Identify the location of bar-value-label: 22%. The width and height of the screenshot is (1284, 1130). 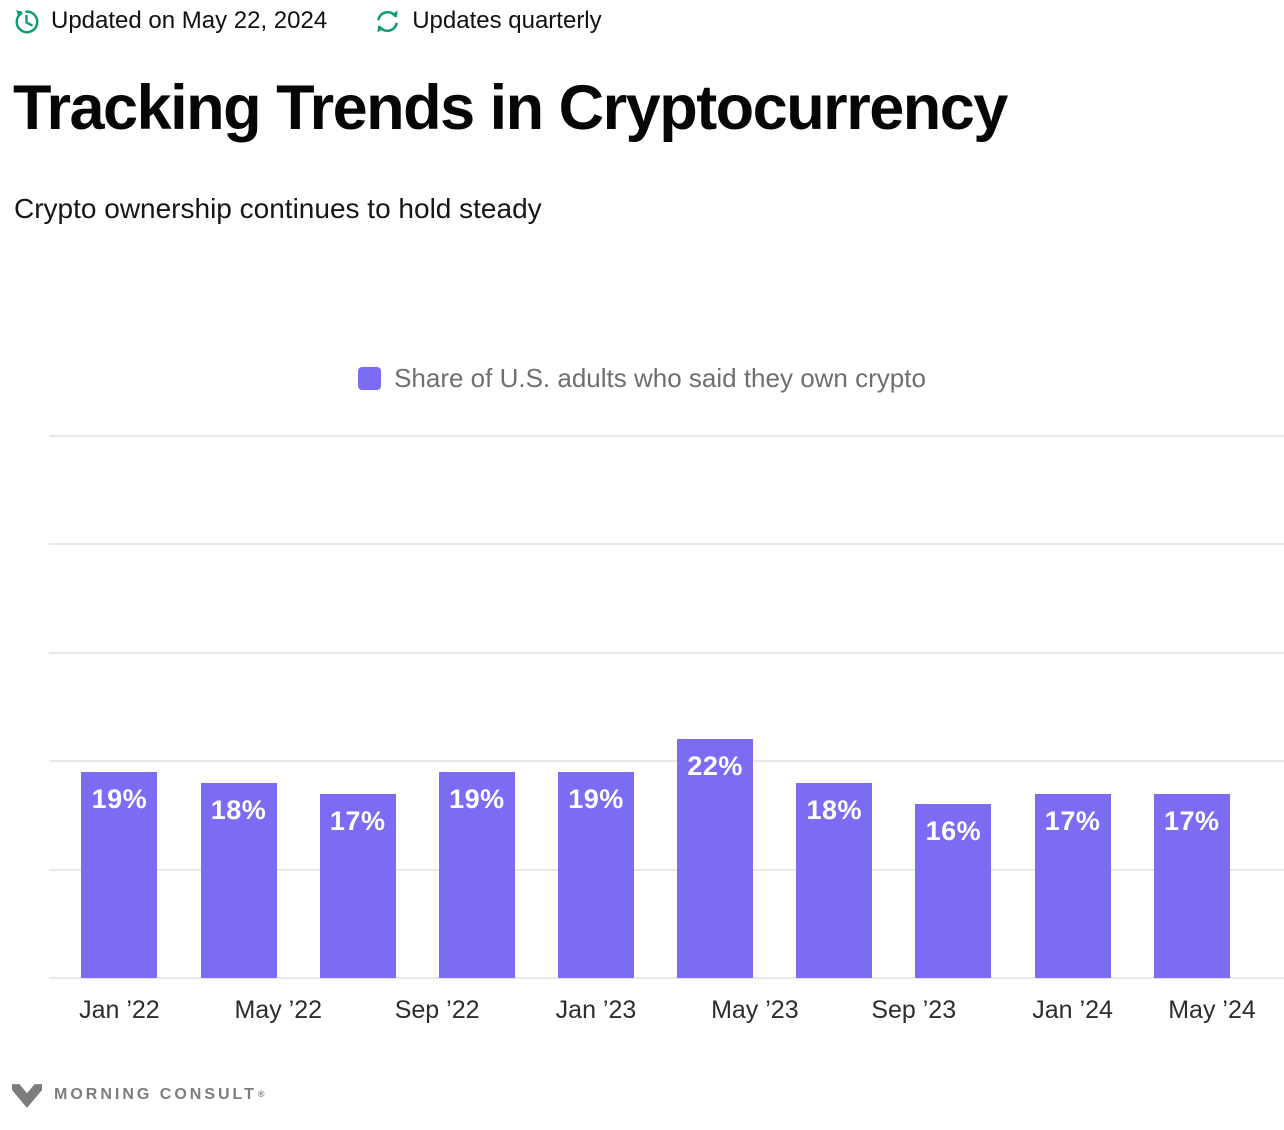
(715, 766).